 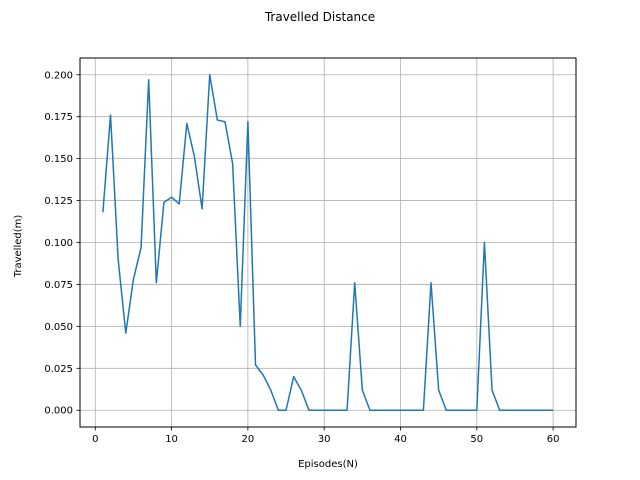 I want to click on x-tick-label: 0, so click(x=95, y=439).